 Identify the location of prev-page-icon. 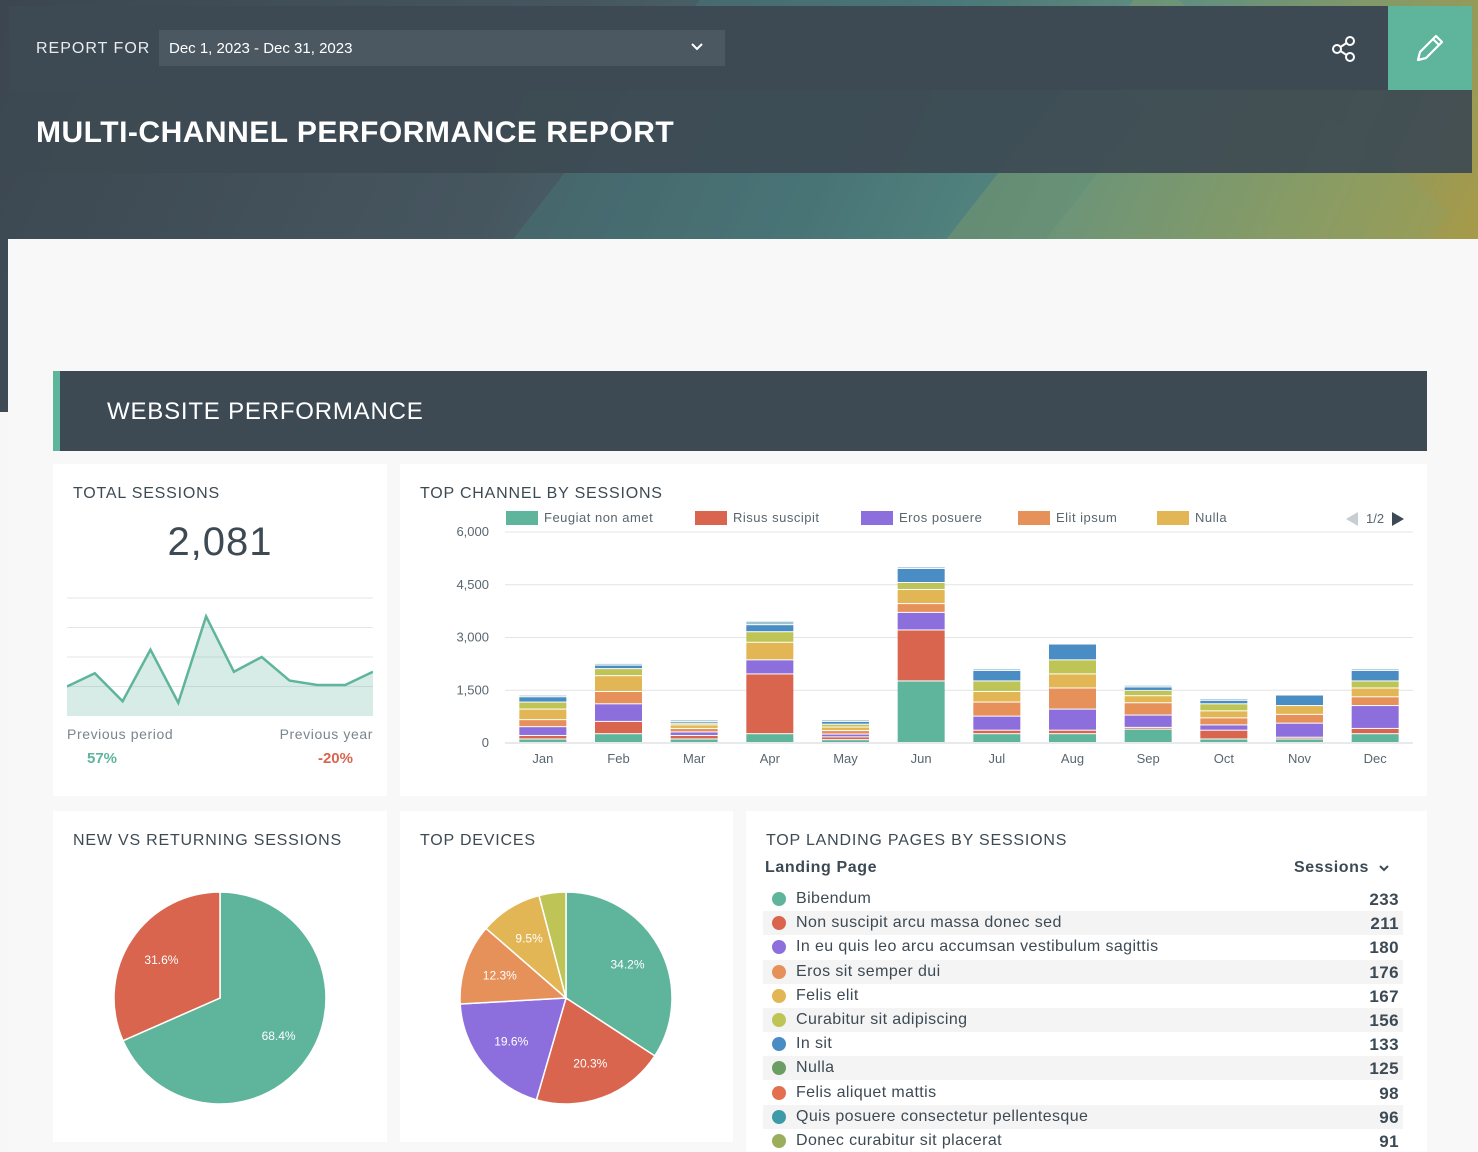
(1352, 518).